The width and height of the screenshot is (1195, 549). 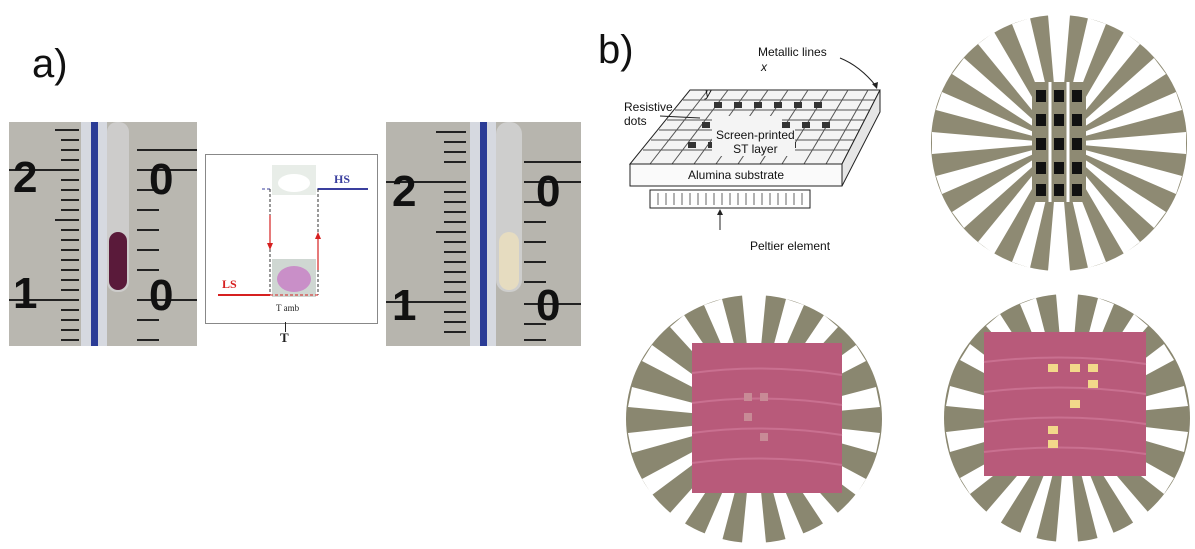 I want to click on tamb-label: T amb, so click(x=288, y=308).